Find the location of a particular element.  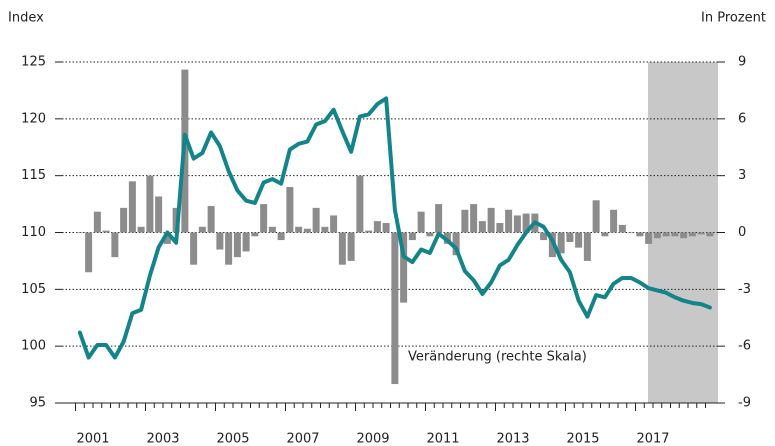

y-tick-label: 125 is located at coordinates (33, 62).